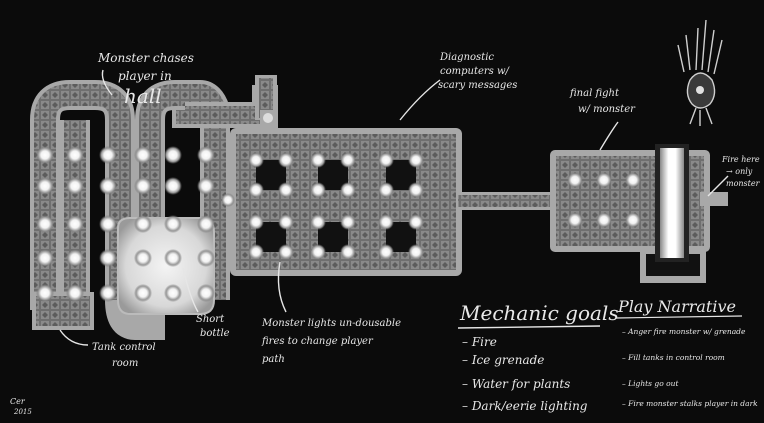  I want to click on svg-text:– Anger fire monster w/ grenad: – Anger fire monster w/ grenade, so click(684, 331).